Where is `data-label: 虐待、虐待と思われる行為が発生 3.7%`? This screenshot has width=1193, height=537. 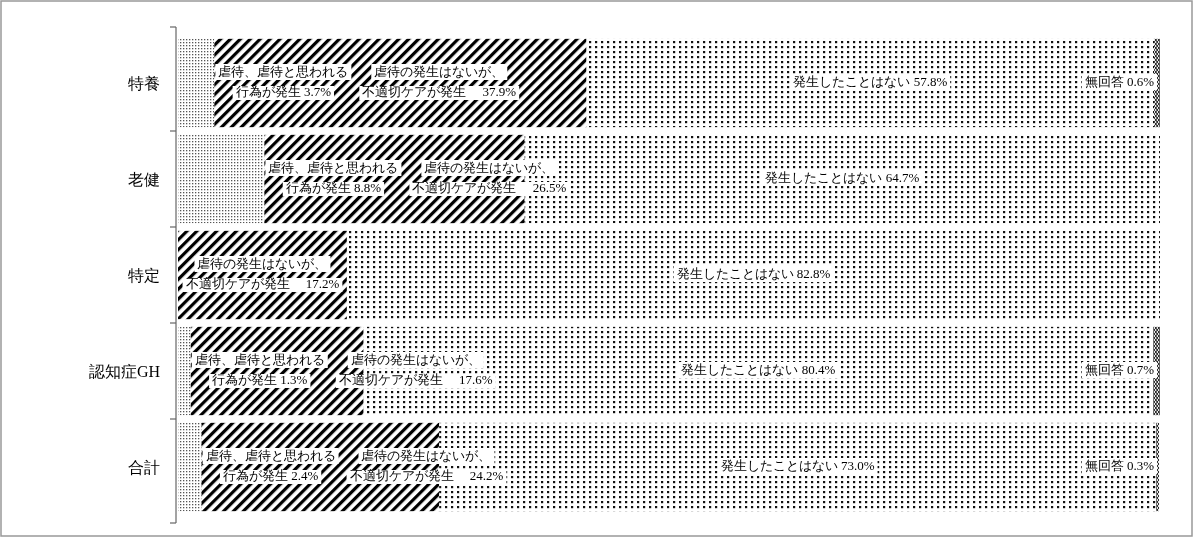
data-label: 虐待、虐待と思われる行為が発生 3.7% is located at coordinates (283, 81).